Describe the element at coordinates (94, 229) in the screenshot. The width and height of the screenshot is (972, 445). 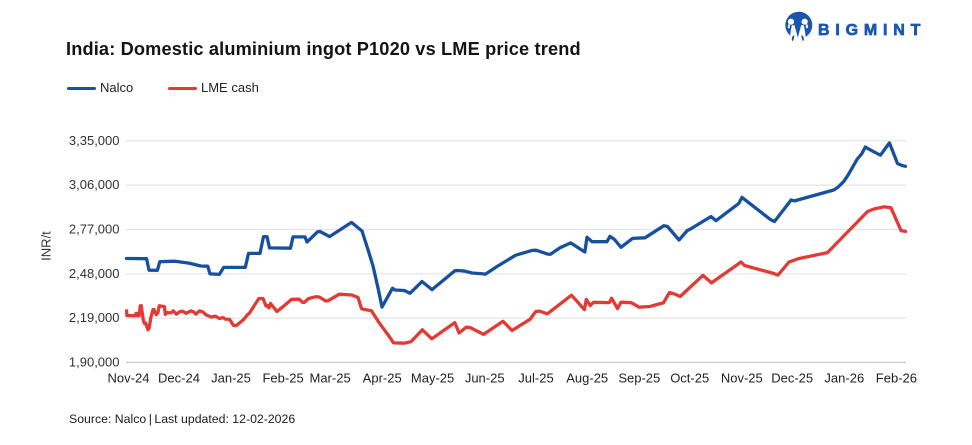
I see `svg-text: 2,77,000` at that location.